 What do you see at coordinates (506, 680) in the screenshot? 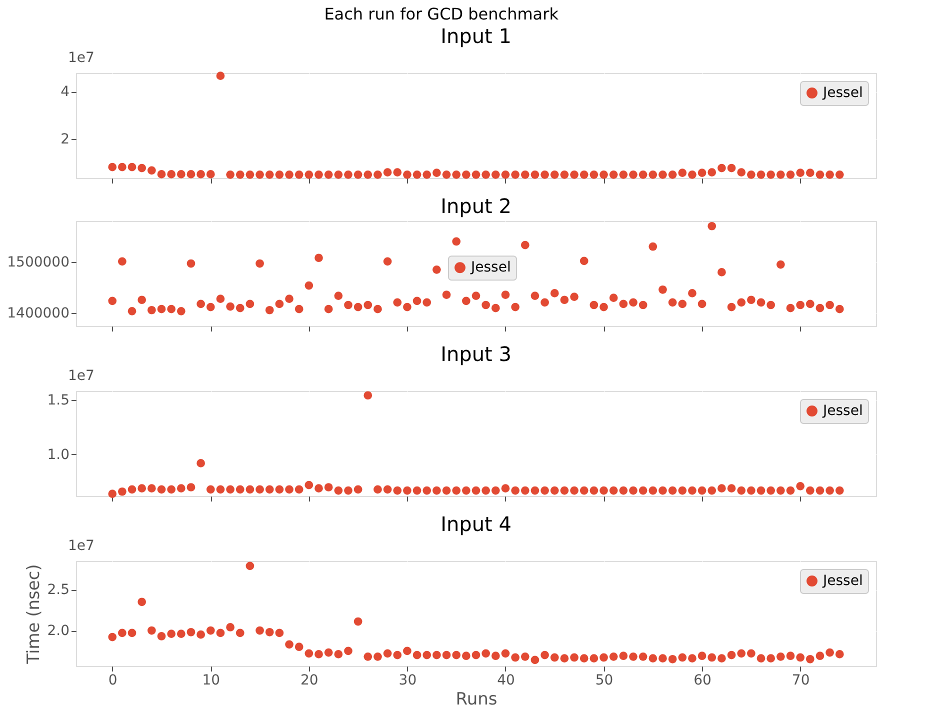
I see `x-tick-label: 40` at bounding box center [506, 680].